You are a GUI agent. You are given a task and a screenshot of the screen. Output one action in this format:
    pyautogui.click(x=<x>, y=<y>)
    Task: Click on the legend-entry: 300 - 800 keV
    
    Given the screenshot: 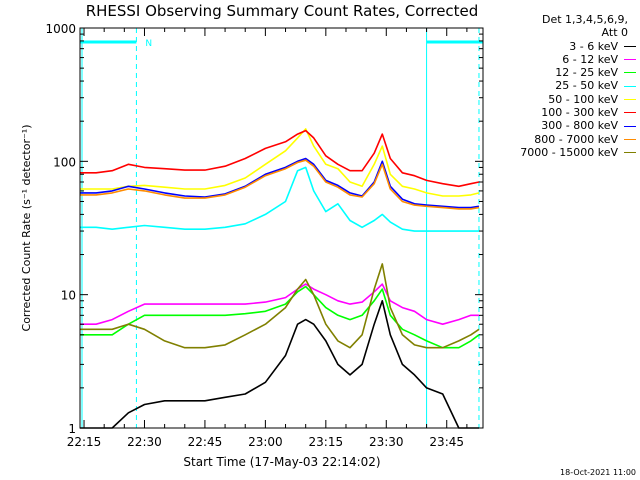 What is the action you would take?
    pyautogui.click(x=560, y=125)
    